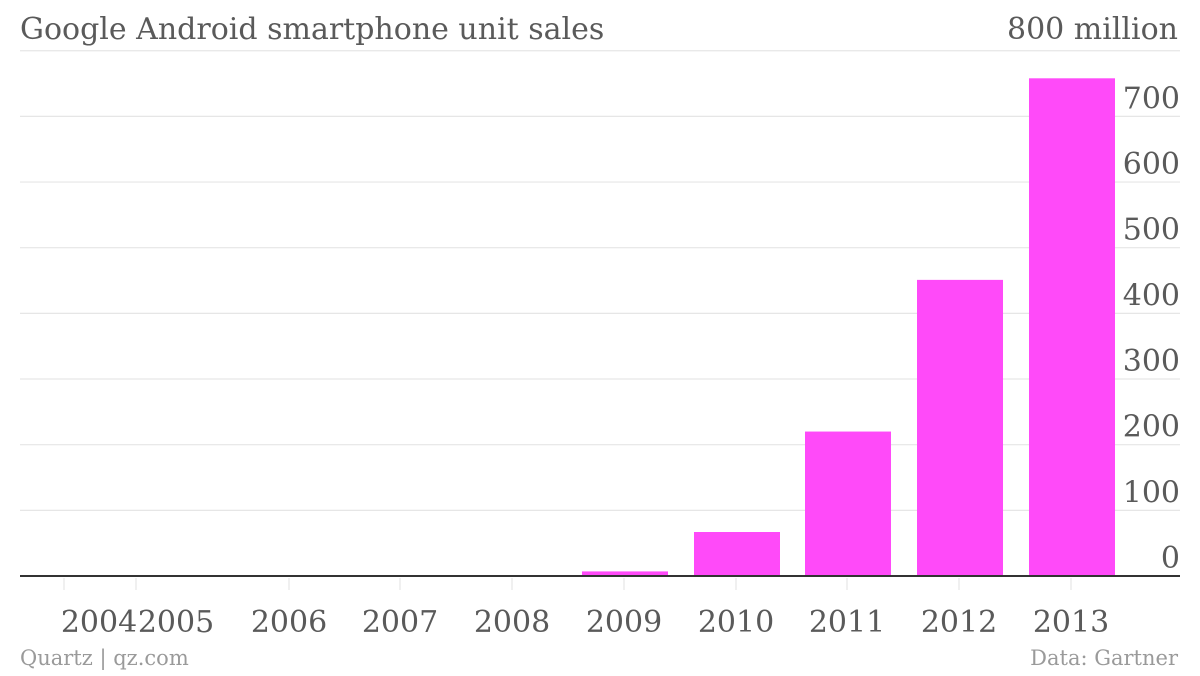 This screenshot has width=1200, height=676. Describe the element at coordinates (624, 622) in the screenshot. I see `x-tick-label: 2009` at that location.